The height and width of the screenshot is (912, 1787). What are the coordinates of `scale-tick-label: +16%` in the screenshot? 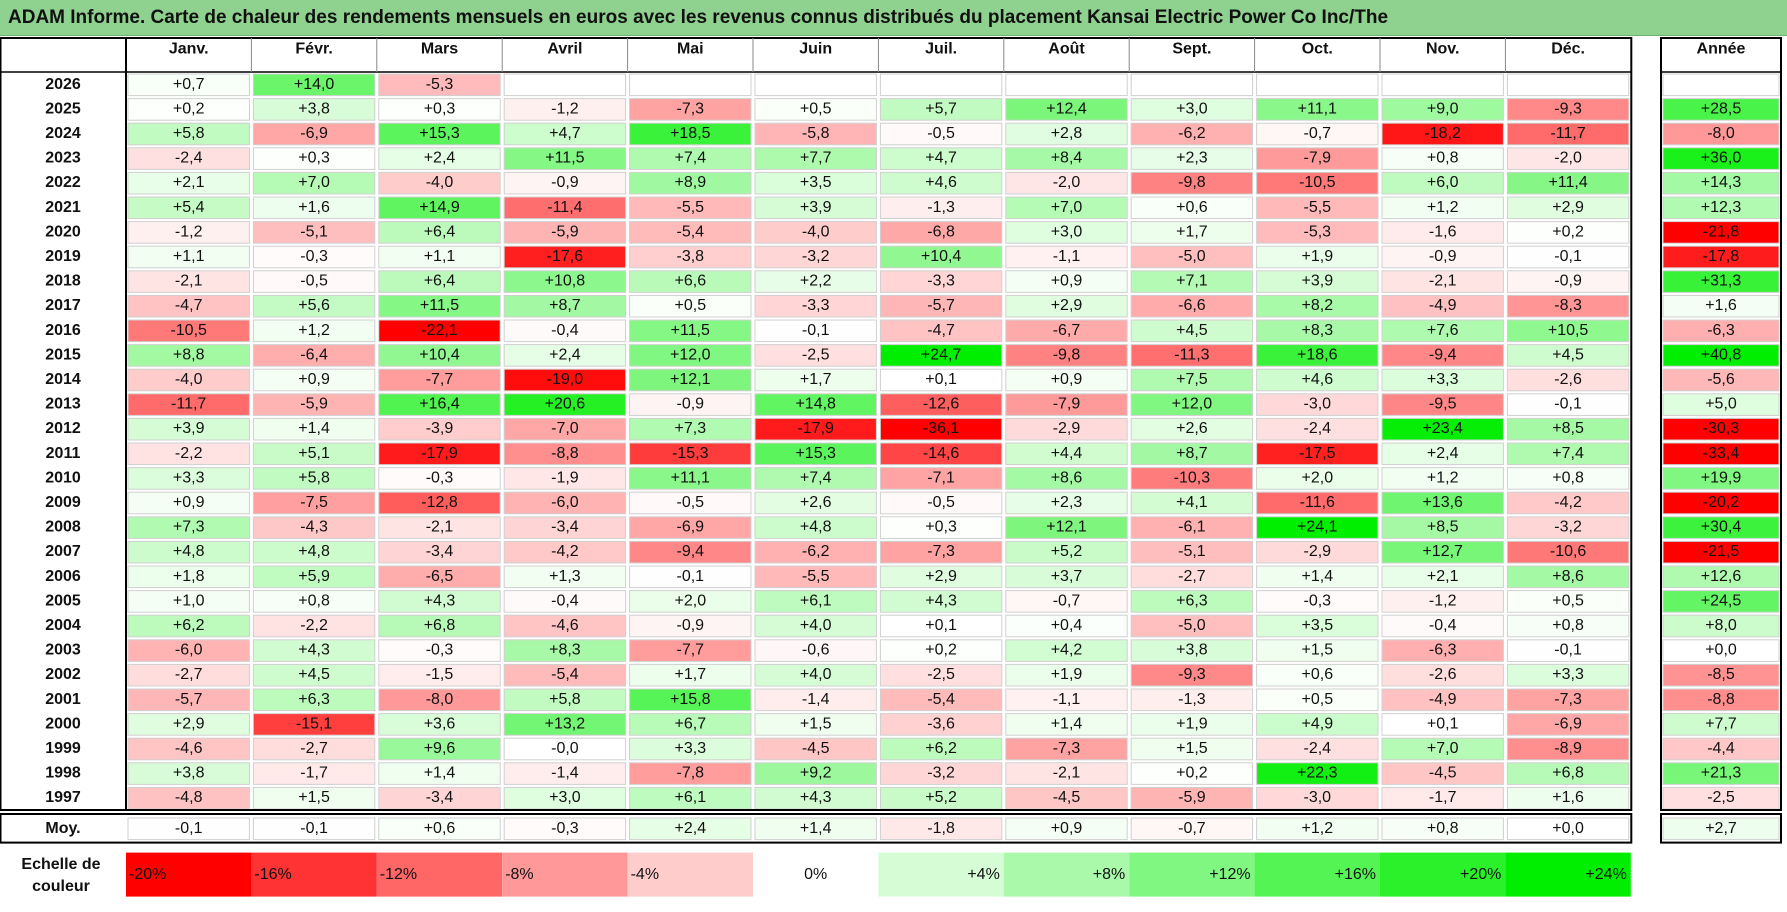 It's located at (1355, 874).